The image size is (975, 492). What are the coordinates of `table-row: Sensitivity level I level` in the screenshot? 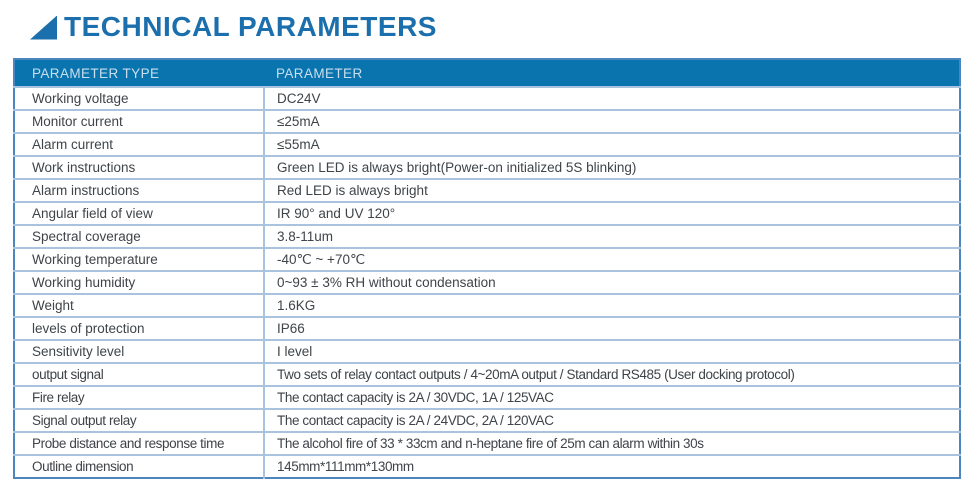 It's located at (487, 351).